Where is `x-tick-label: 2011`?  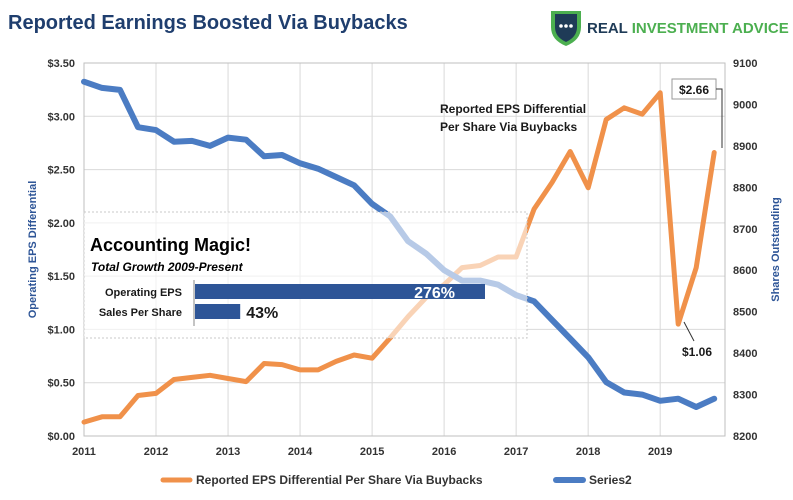 x-tick-label: 2011 is located at coordinates (84, 452).